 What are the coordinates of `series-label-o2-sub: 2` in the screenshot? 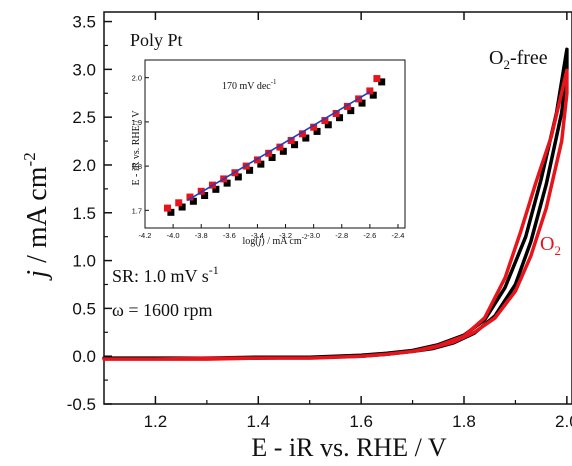 It's located at (557, 250).